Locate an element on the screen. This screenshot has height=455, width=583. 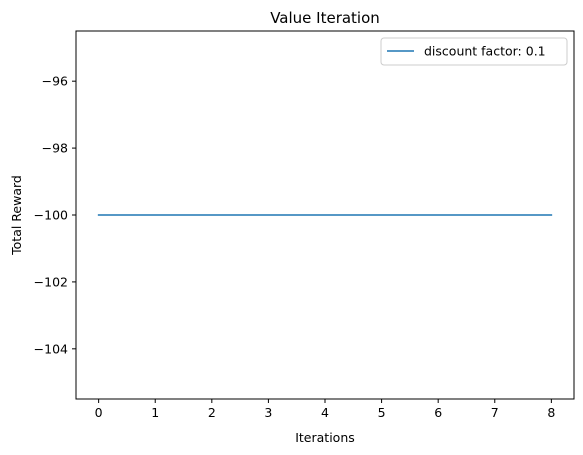
y-axis-label: Total Reward is located at coordinates (16, 215).